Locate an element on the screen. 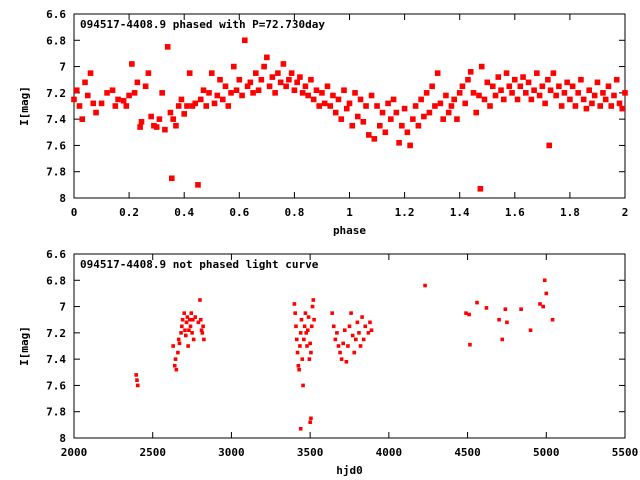 Image resolution: width=640 pixels, height=480 pixels. unphased-x-tick-label: 4500 is located at coordinates (467, 452).